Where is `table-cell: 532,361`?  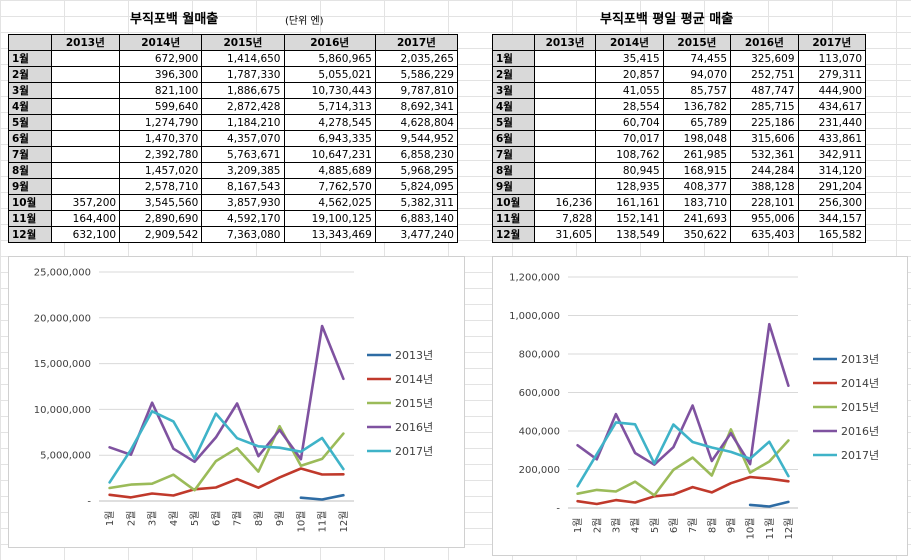 table-cell: 532,361 is located at coordinates (764, 154).